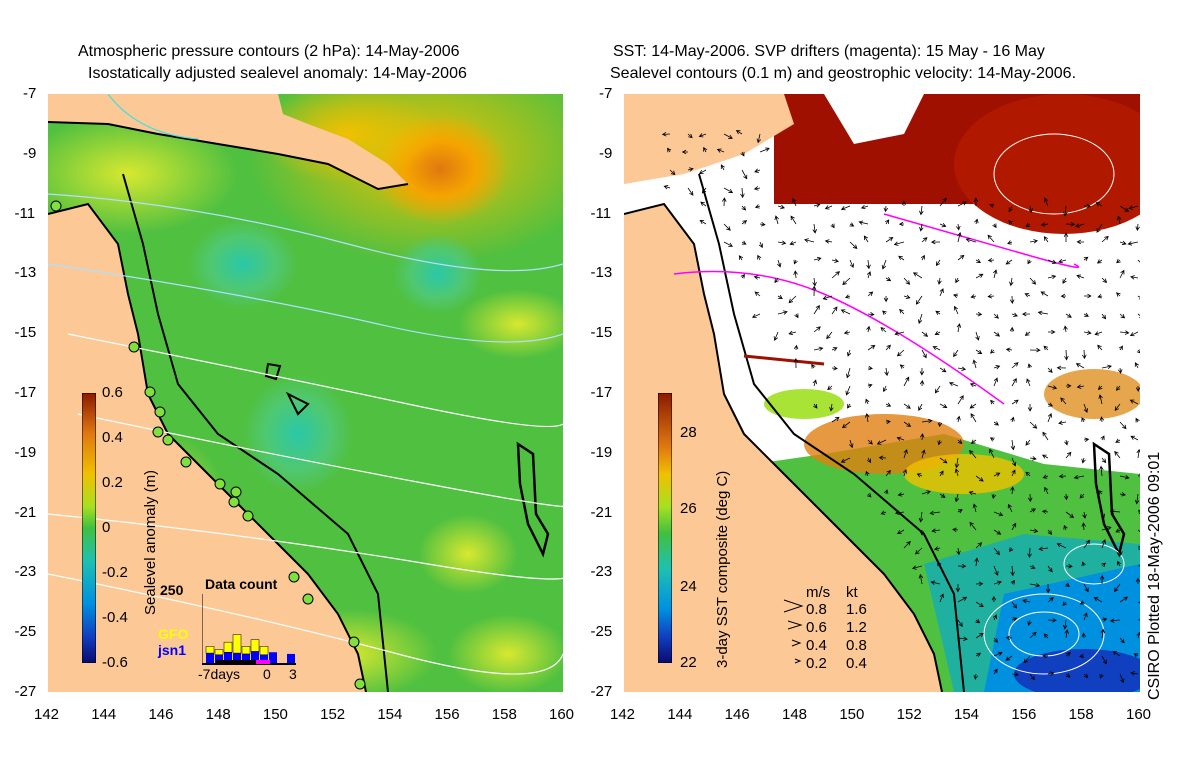 The height and width of the screenshot is (780, 1200). I want to click on papua-new-guinea-land, so click(228, 141).